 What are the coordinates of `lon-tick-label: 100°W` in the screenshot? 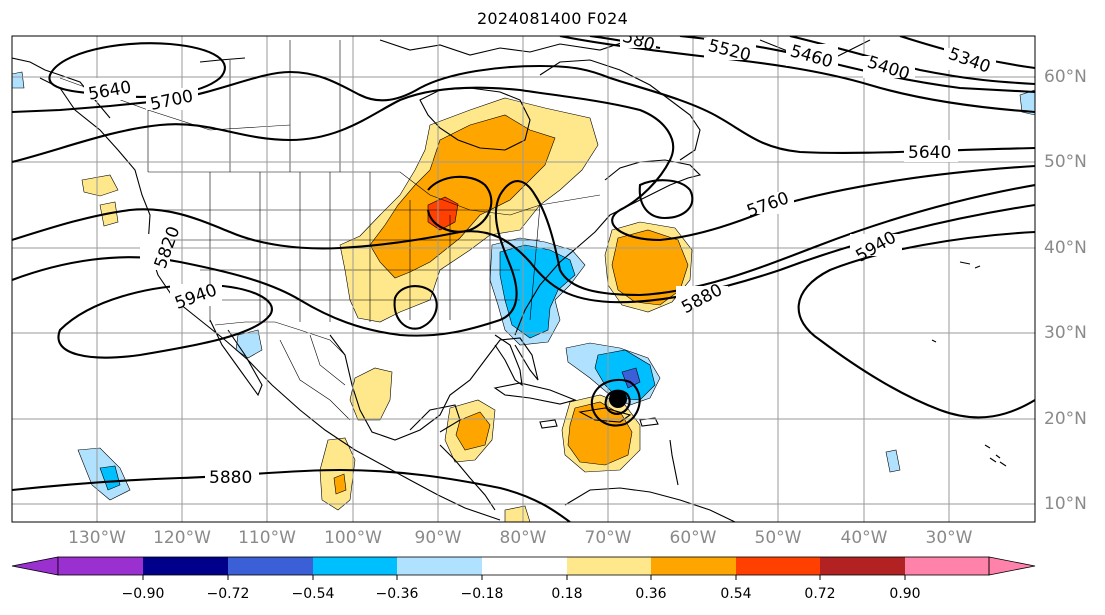 It's located at (353, 538).